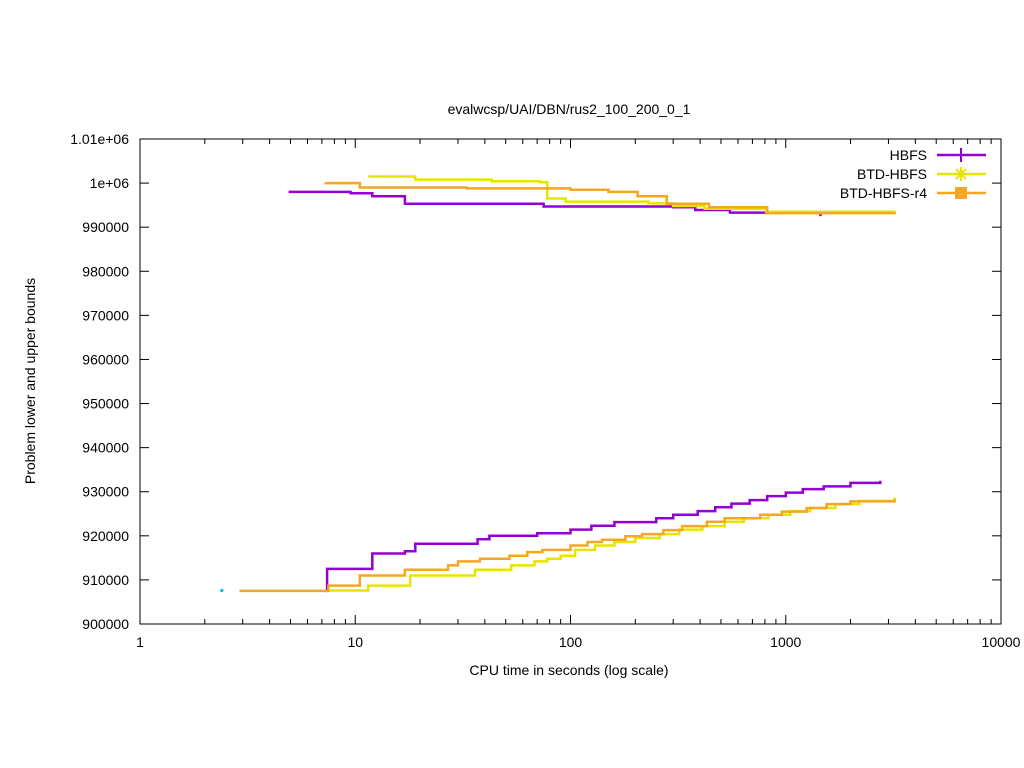  Describe the element at coordinates (961, 193) in the screenshot. I see `legend-marker-btd-hbfs-r4` at that location.